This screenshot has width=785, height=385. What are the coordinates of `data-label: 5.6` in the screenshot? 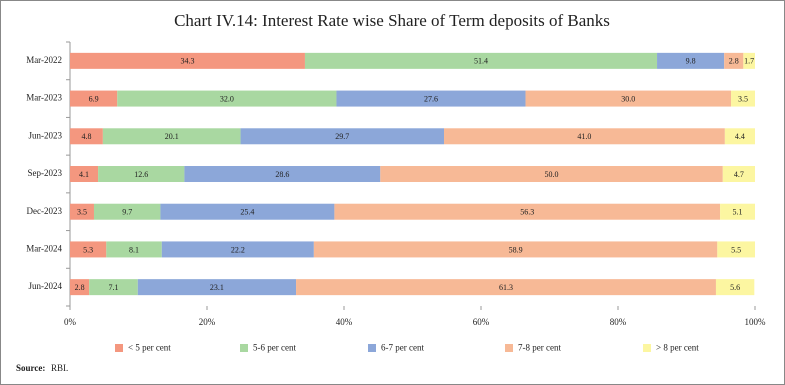 It's located at (735, 287).